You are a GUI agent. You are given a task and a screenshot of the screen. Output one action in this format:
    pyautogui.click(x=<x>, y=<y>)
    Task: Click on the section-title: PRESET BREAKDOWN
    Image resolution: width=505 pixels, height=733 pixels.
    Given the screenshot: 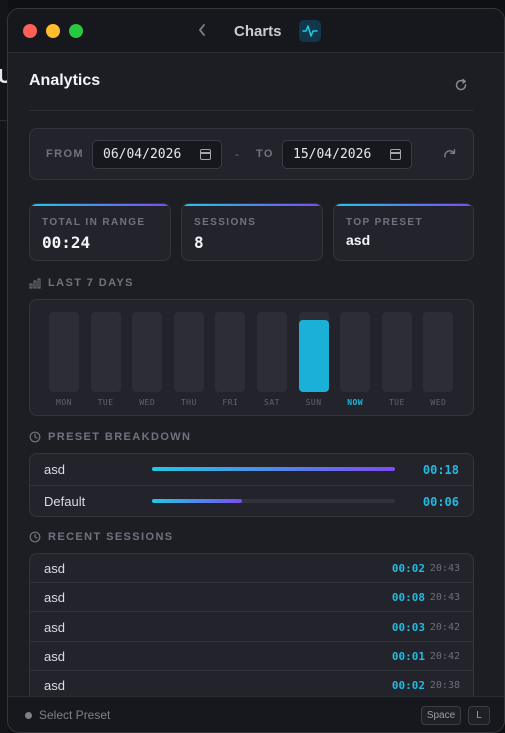 What is the action you would take?
    pyautogui.click(x=120, y=437)
    